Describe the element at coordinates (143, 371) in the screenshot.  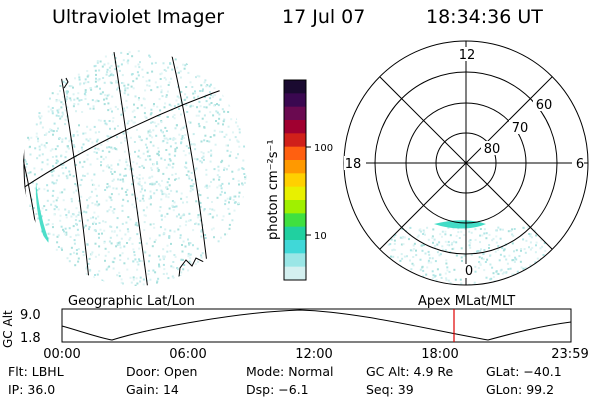
I see `info-label: Door:` at that location.